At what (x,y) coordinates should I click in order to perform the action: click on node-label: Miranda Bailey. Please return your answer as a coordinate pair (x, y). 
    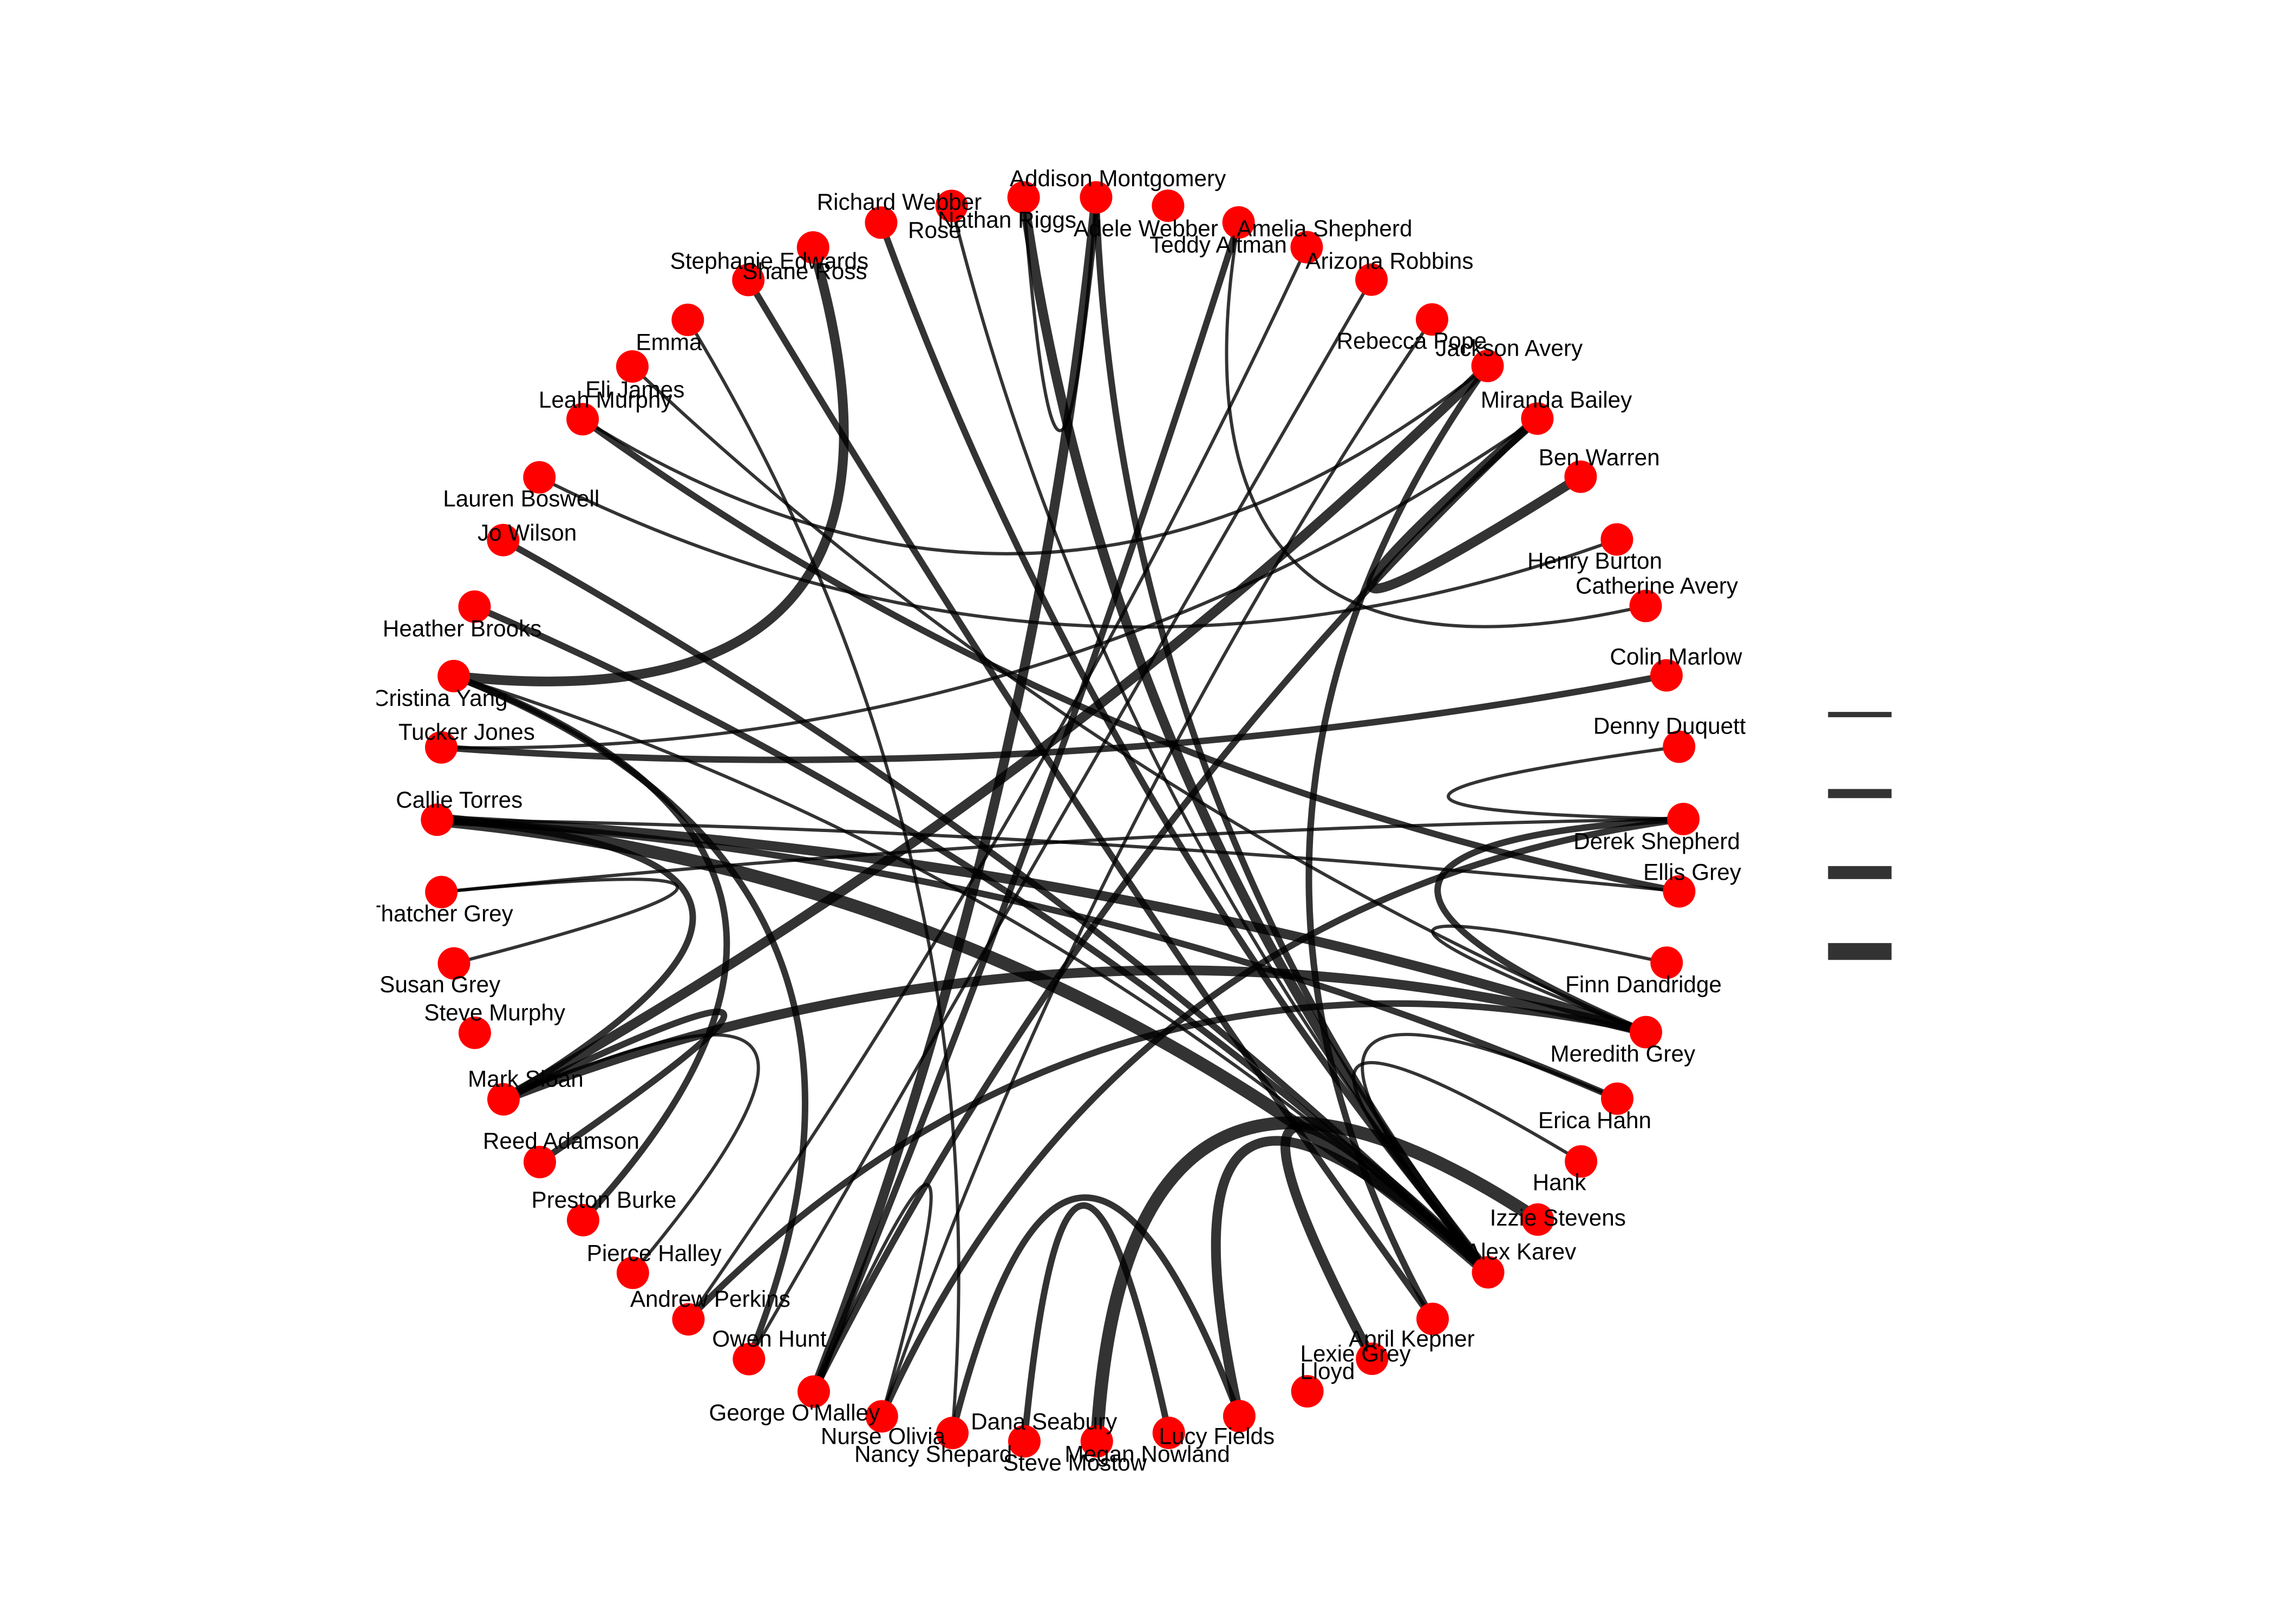
    Looking at the image, I should click on (1556, 399).